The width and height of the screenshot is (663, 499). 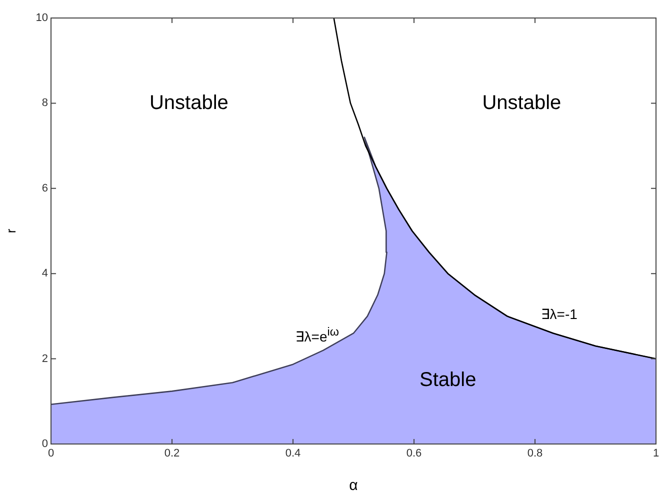 I want to click on x-tick-label: 0.8, so click(x=535, y=454).